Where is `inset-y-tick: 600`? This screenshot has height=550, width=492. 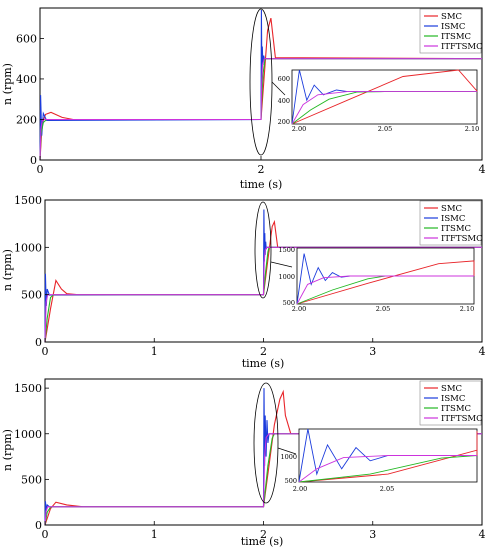 inset-y-tick: 600 is located at coordinates (284, 79).